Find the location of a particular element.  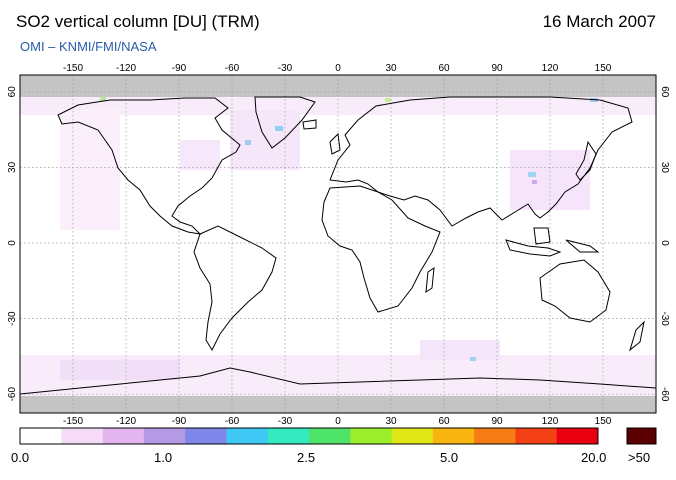

coast-uk is located at coordinates (335, 143).